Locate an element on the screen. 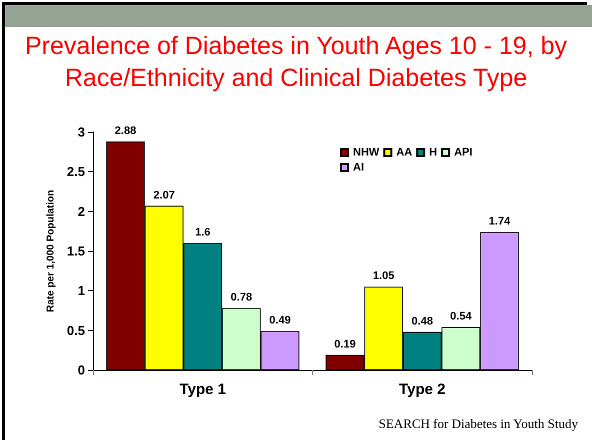  data-label: 1.74 is located at coordinates (500, 221).